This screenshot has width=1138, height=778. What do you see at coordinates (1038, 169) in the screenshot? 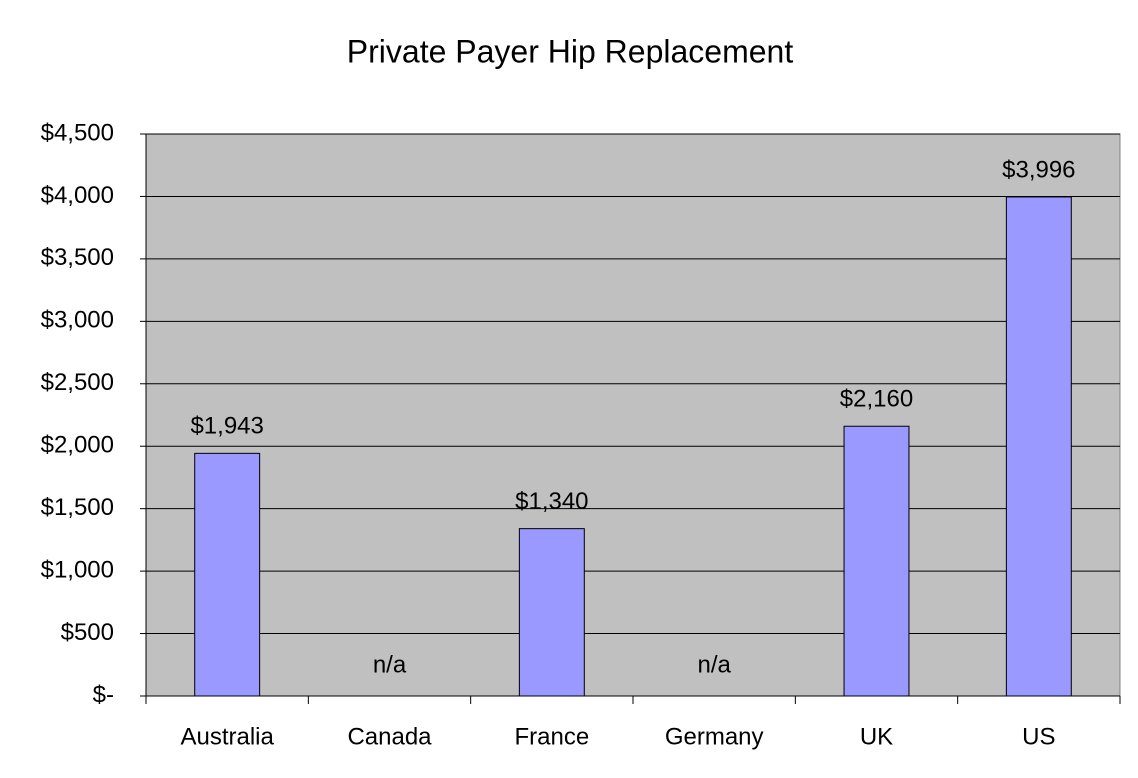
I see `value-label: $3,996` at bounding box center [1038, 169].